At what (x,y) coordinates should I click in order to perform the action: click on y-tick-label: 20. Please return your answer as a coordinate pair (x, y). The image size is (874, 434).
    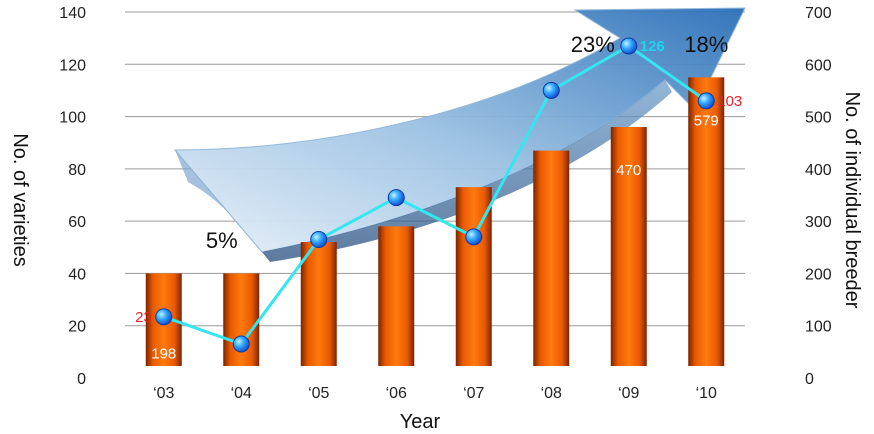
    Looking at the image, I should click on (77, 327).